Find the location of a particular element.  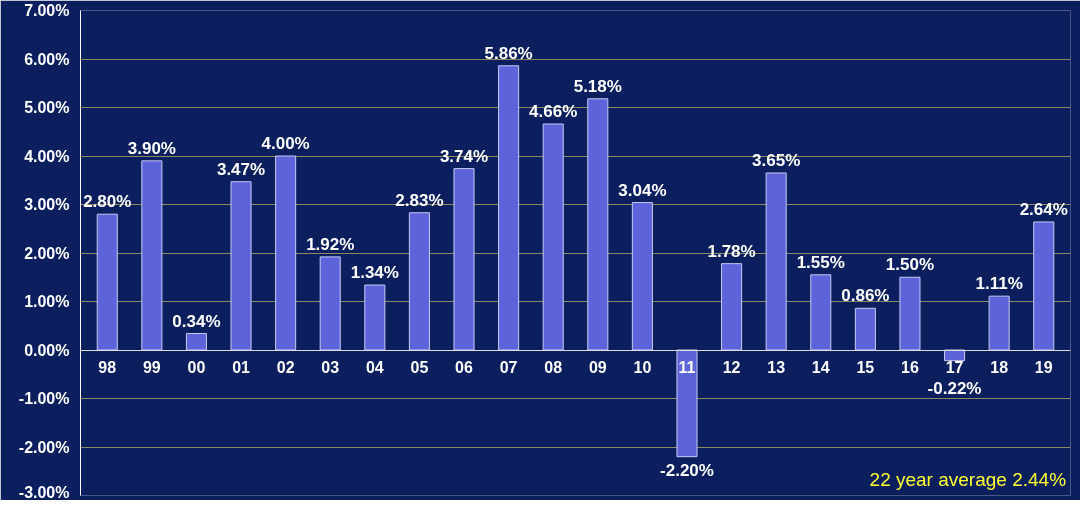

x-tick-label: 02 is located at coordinates (285, 367).